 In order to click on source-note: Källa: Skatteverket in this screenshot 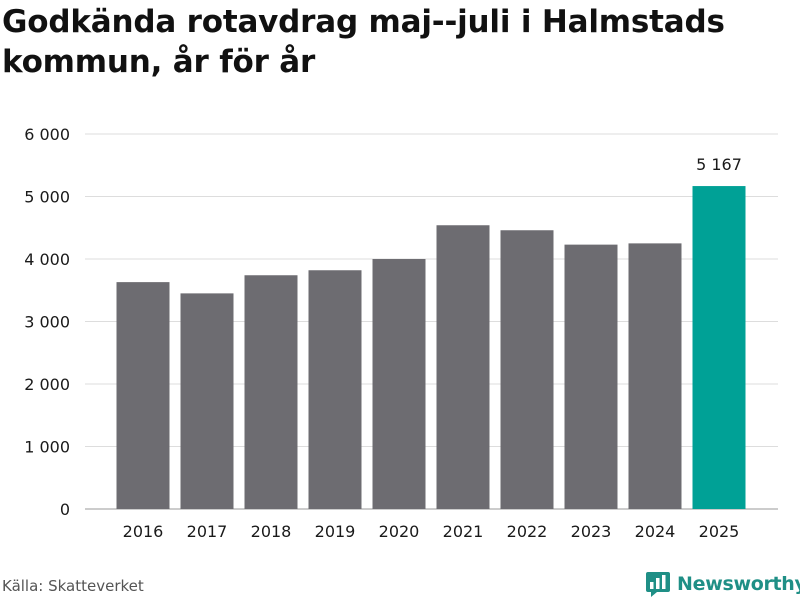, I will do `click(73, 586)`.